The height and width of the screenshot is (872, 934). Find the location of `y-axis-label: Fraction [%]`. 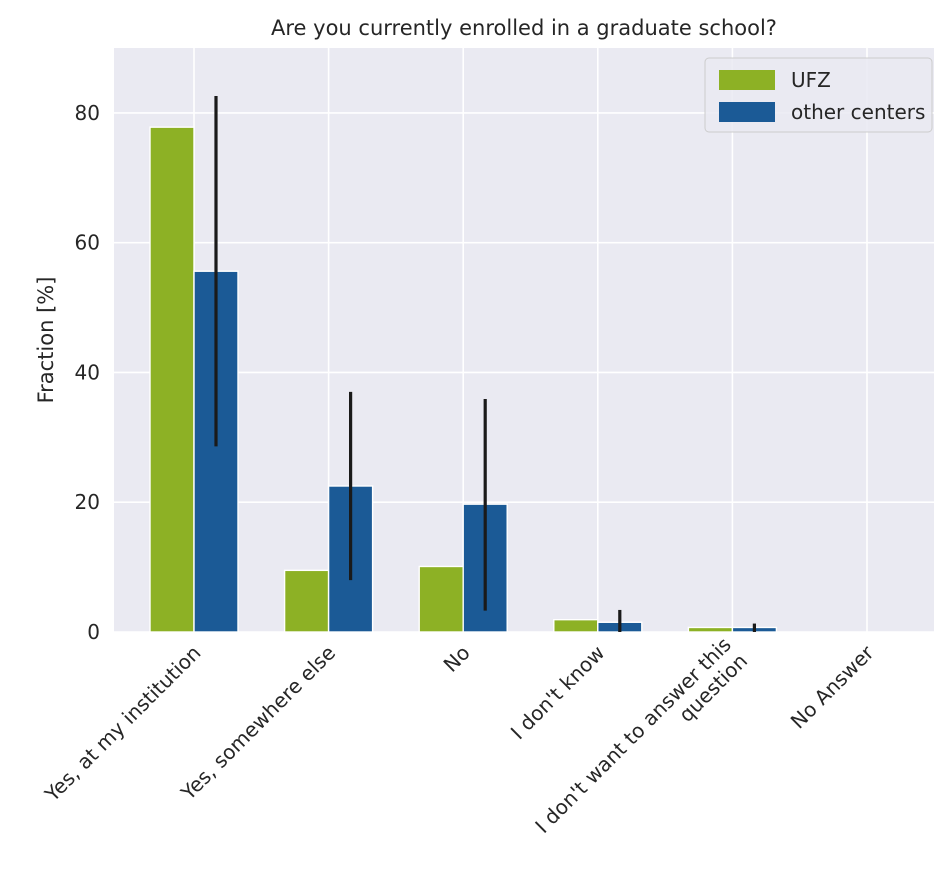

y-axis-label: Fraction [%] is located at coordinates (46, 340).